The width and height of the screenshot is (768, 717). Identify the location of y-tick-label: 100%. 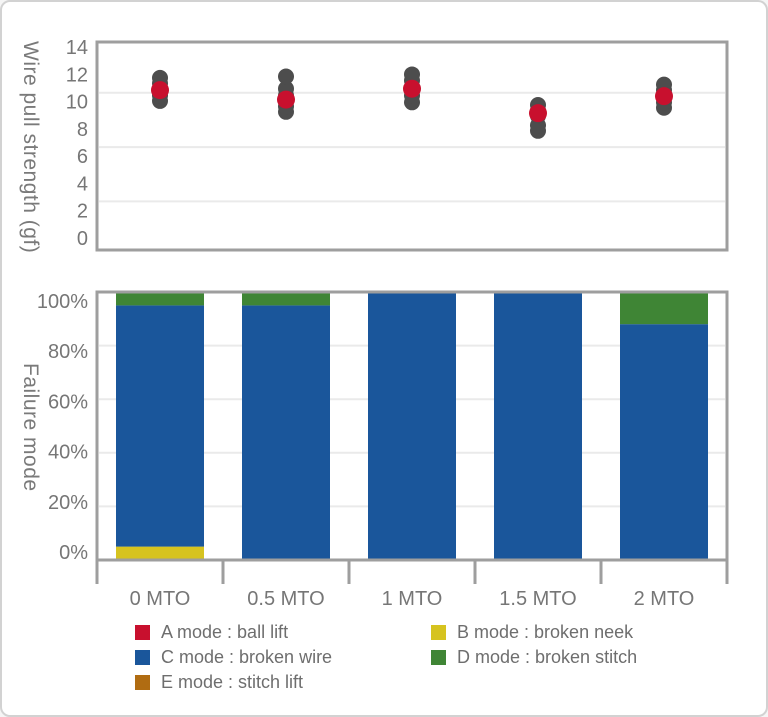
(62, 302).